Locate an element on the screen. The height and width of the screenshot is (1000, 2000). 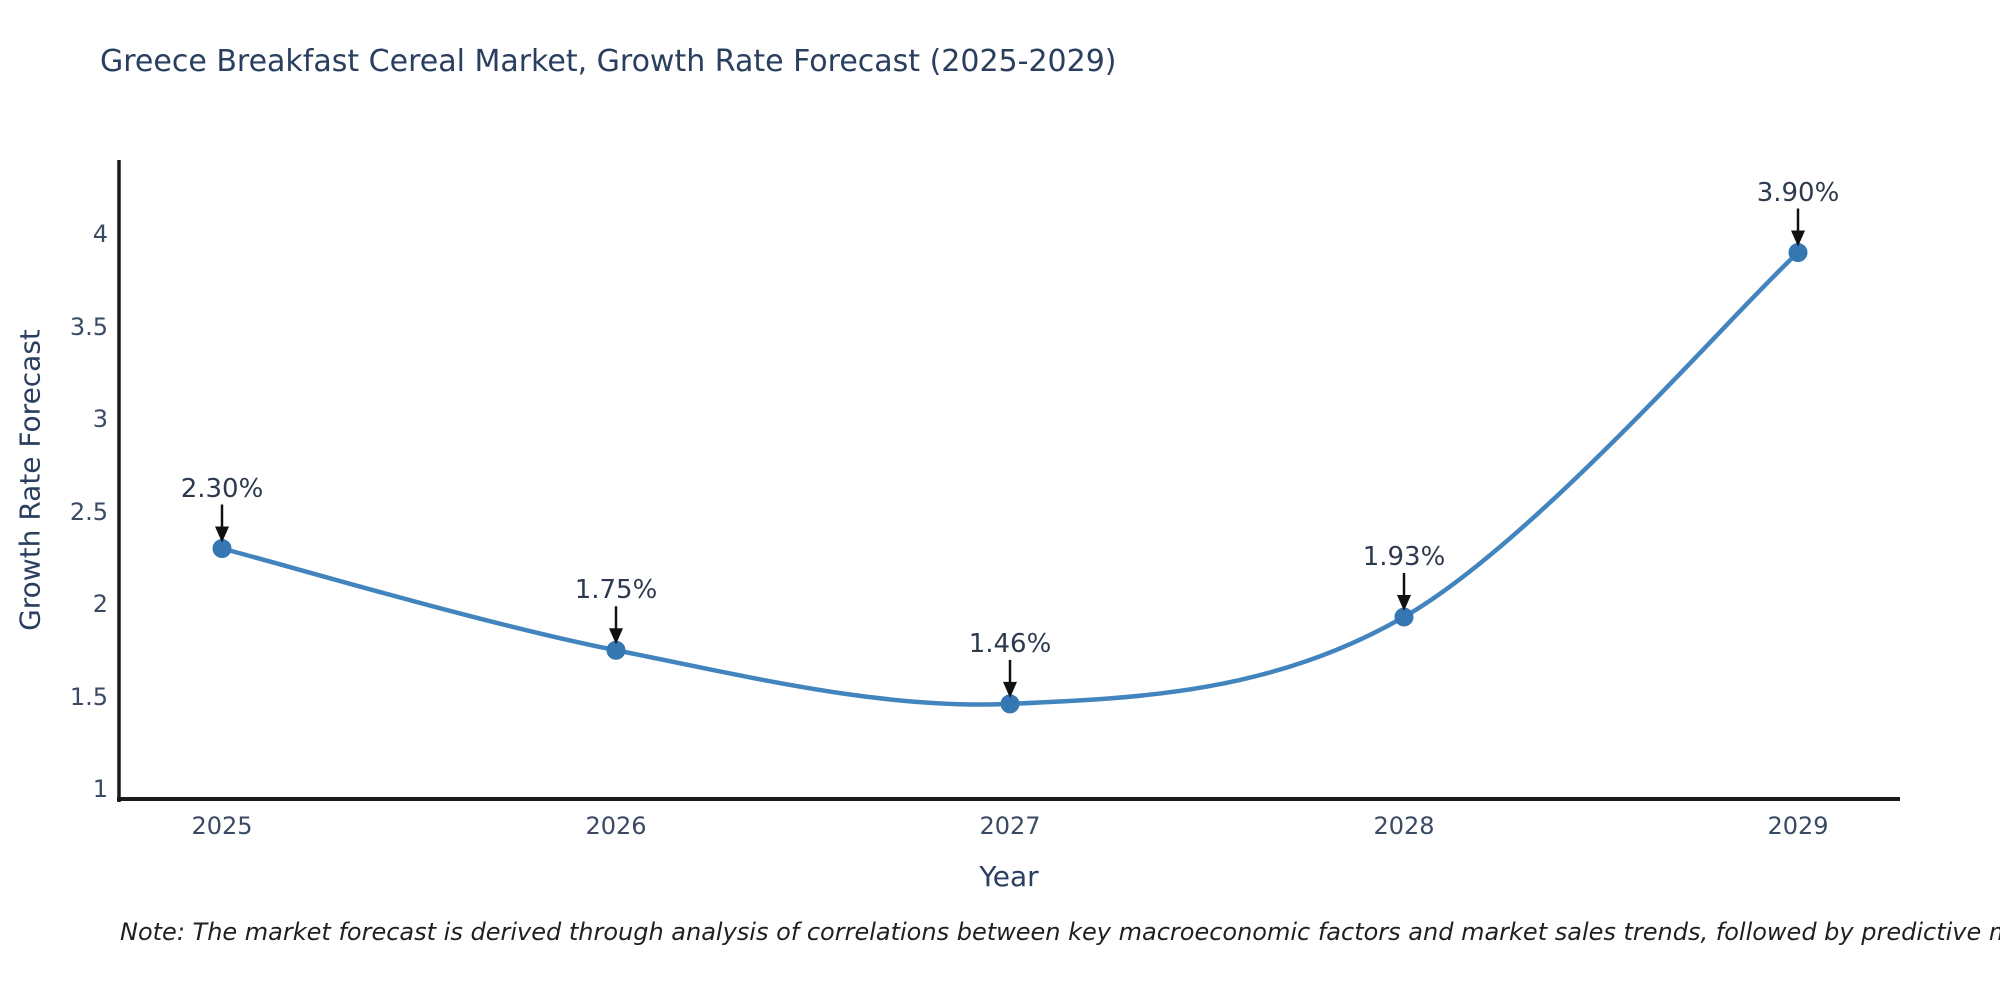
y-tick-label-2: 2 is located at coordinates (100, 604).